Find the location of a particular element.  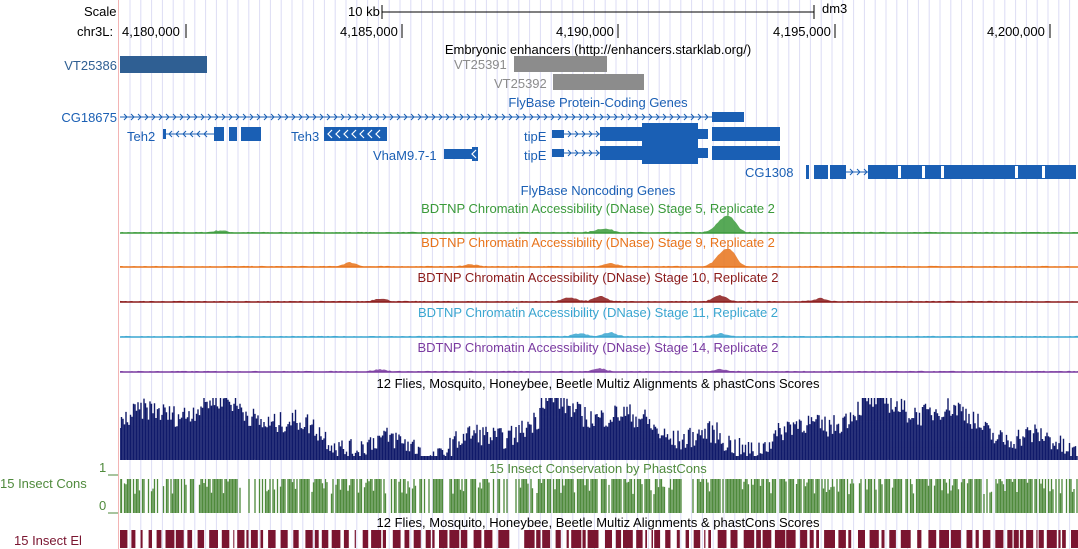

multiz-conservation-plot is located at coordinates (599, 426).